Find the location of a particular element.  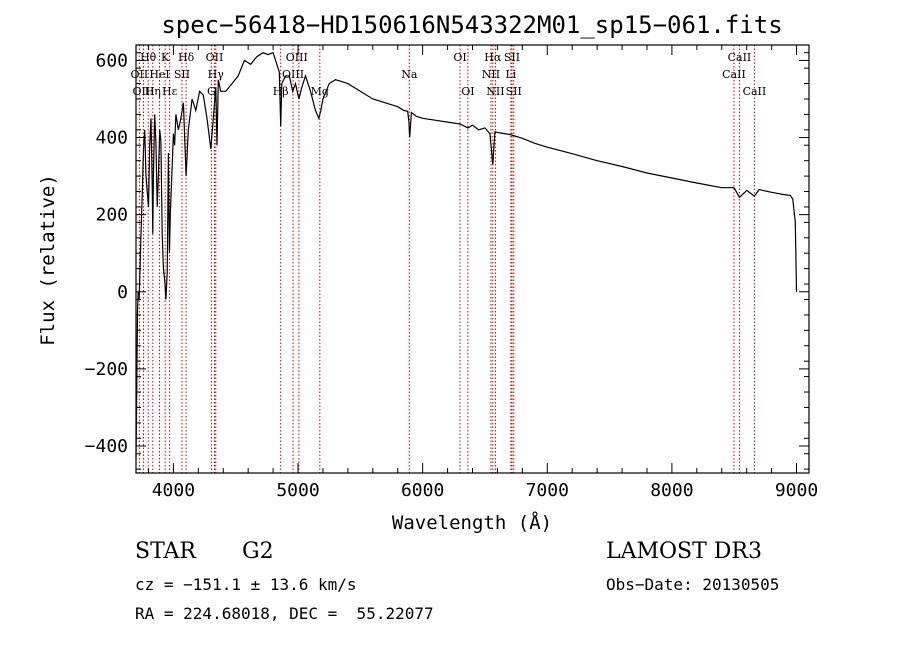

x-tick-label: 7000 is located at coordinates (547, 490).